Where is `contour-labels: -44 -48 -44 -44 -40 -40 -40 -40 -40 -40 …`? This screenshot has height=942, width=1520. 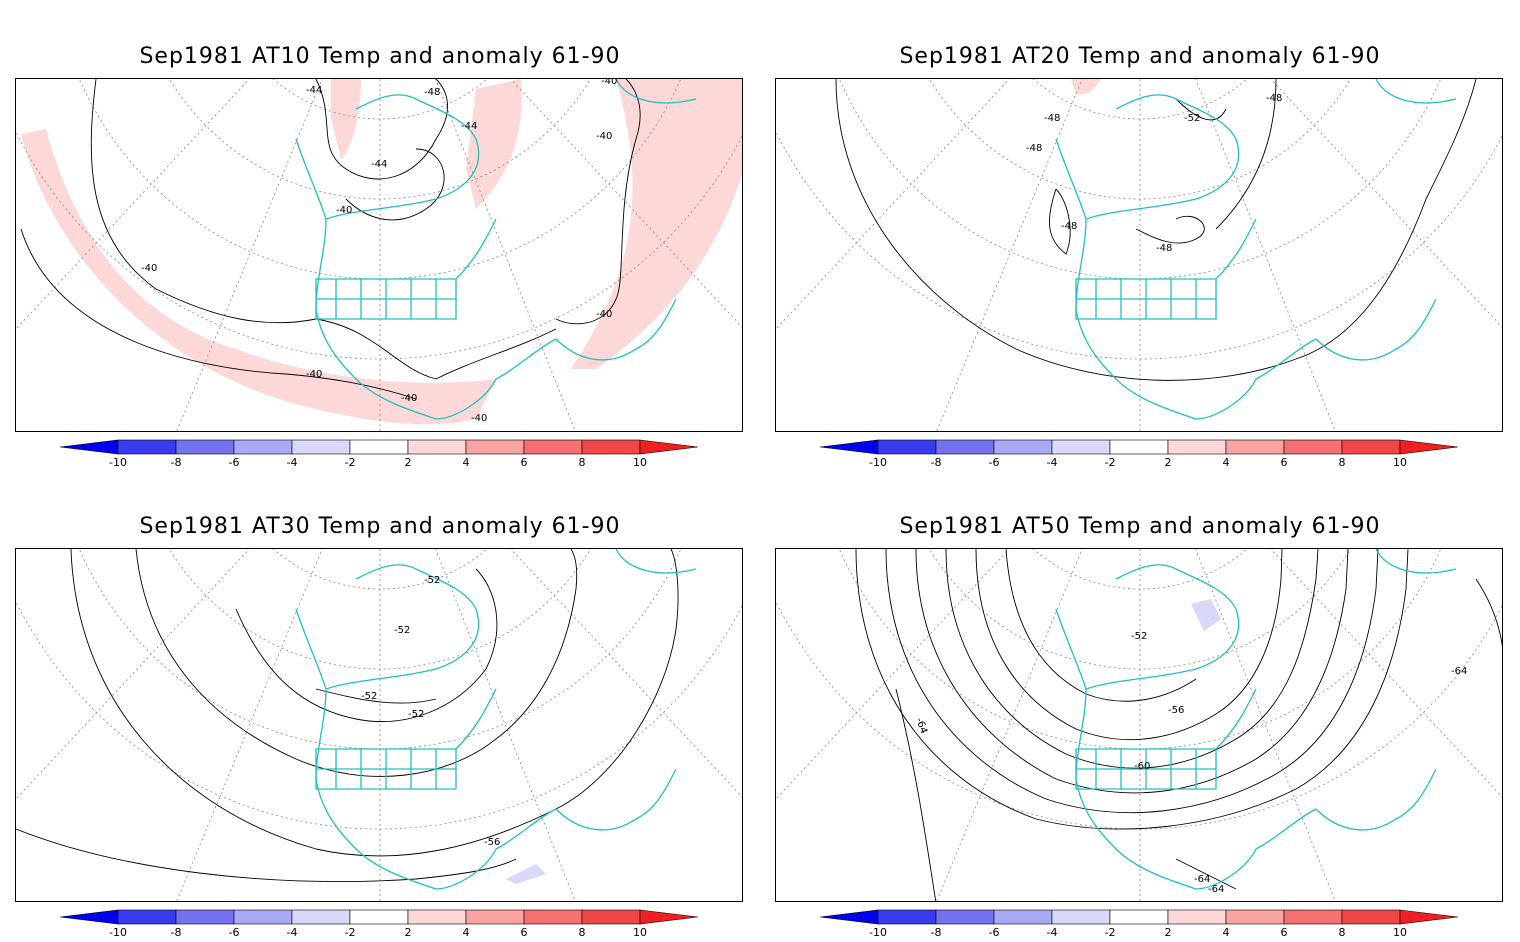 contour-labels: -44 -48 -44 -44 -40 -40 -40 -40 -40 -40 … is located at coordinates (379, 251).